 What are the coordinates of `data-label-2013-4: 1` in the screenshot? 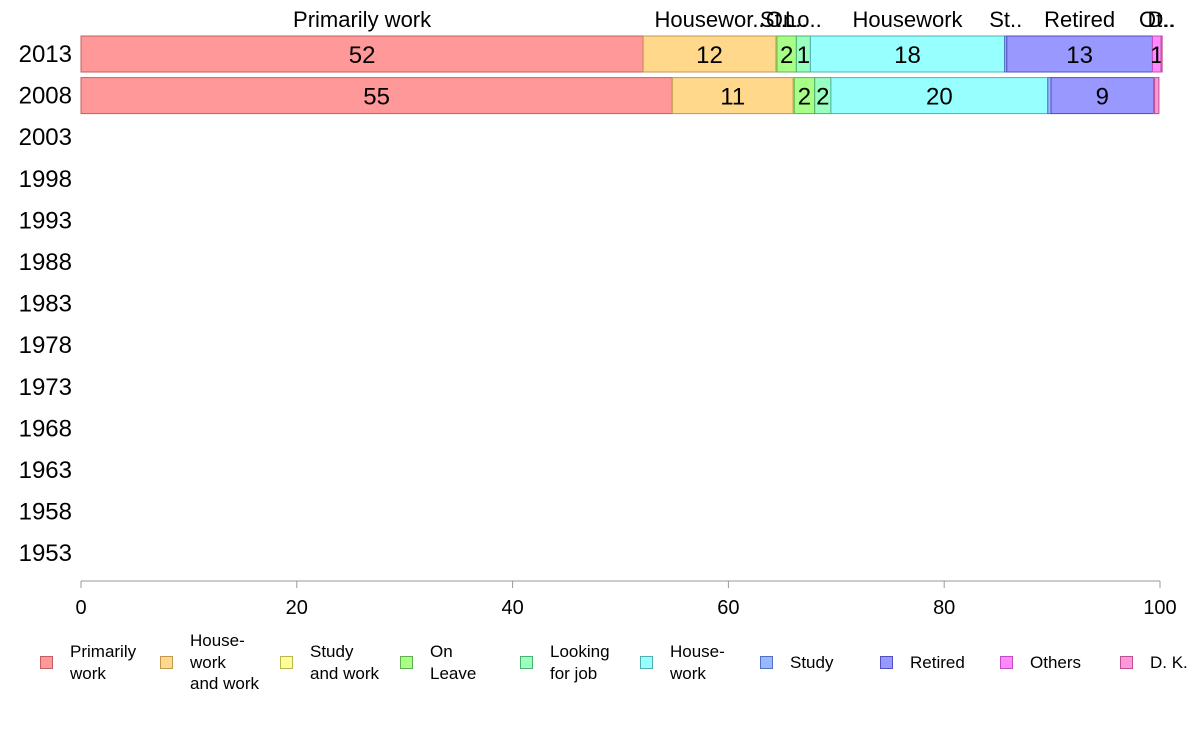 It's located at (803, 55).